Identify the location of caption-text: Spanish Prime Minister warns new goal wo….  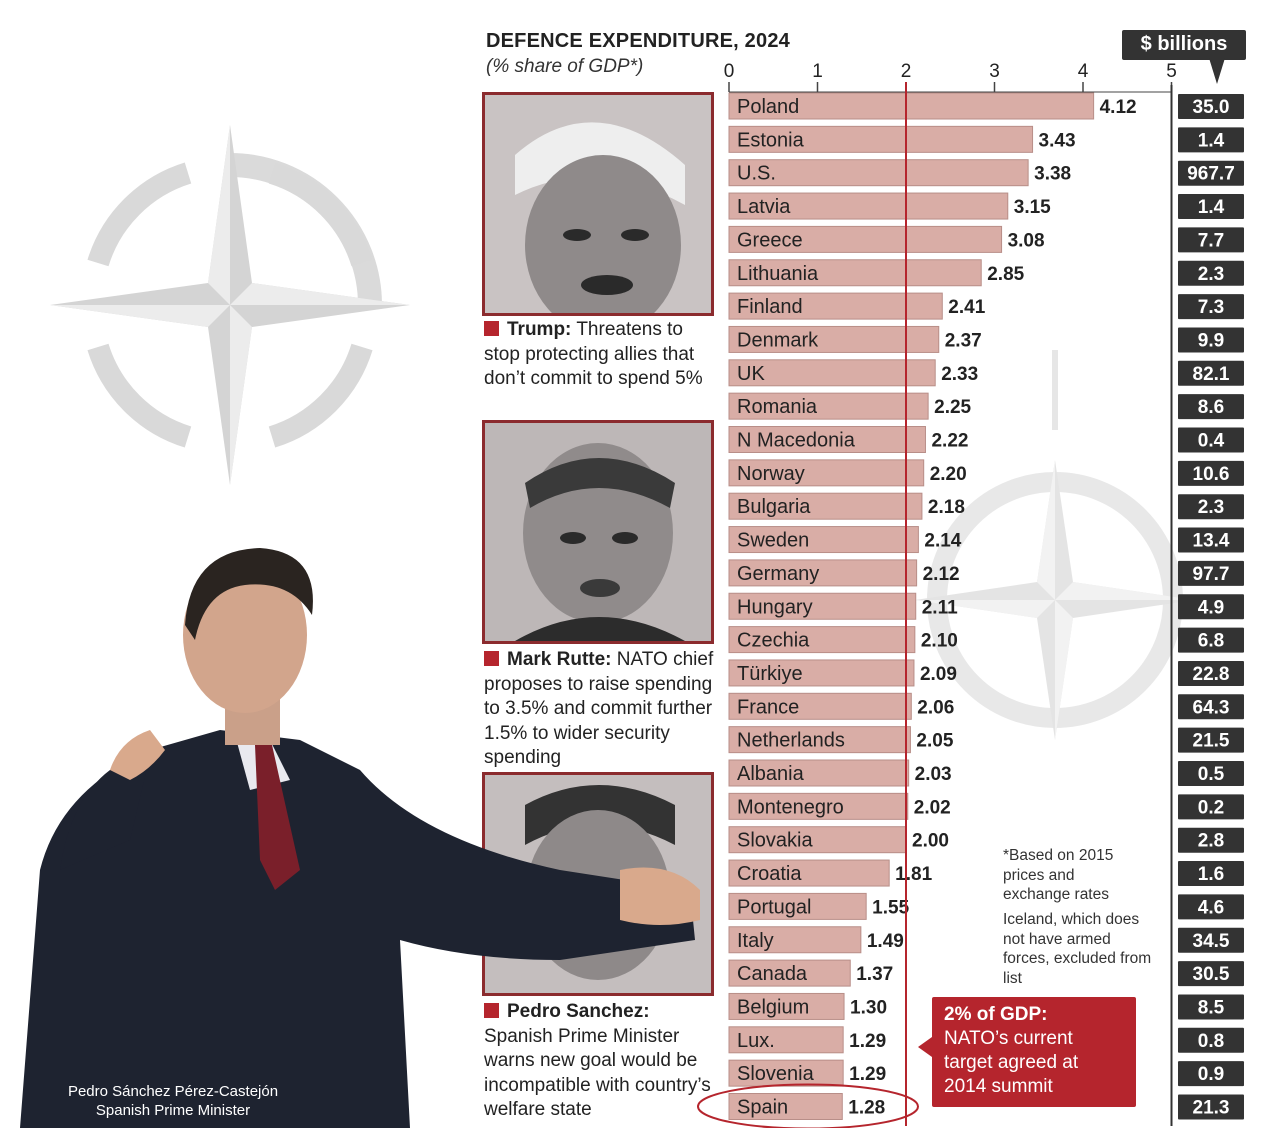
(597, 1073).